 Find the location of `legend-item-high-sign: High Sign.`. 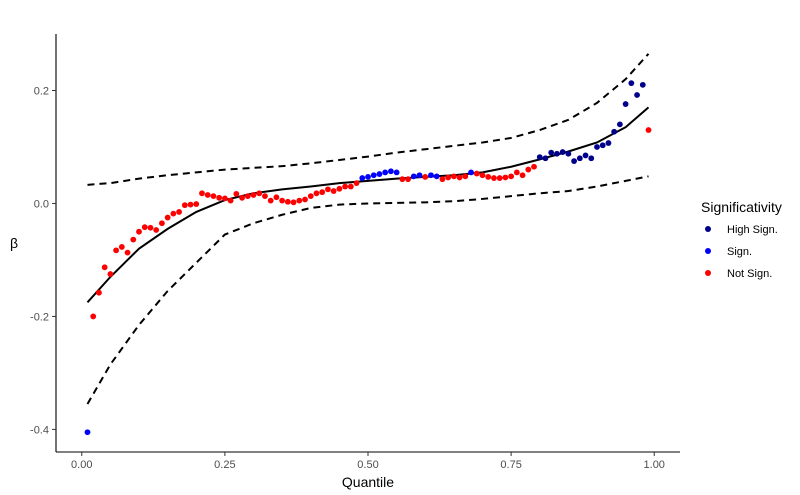

legend-item-high-sign: High Sign. is located at coordinates (741, 230).